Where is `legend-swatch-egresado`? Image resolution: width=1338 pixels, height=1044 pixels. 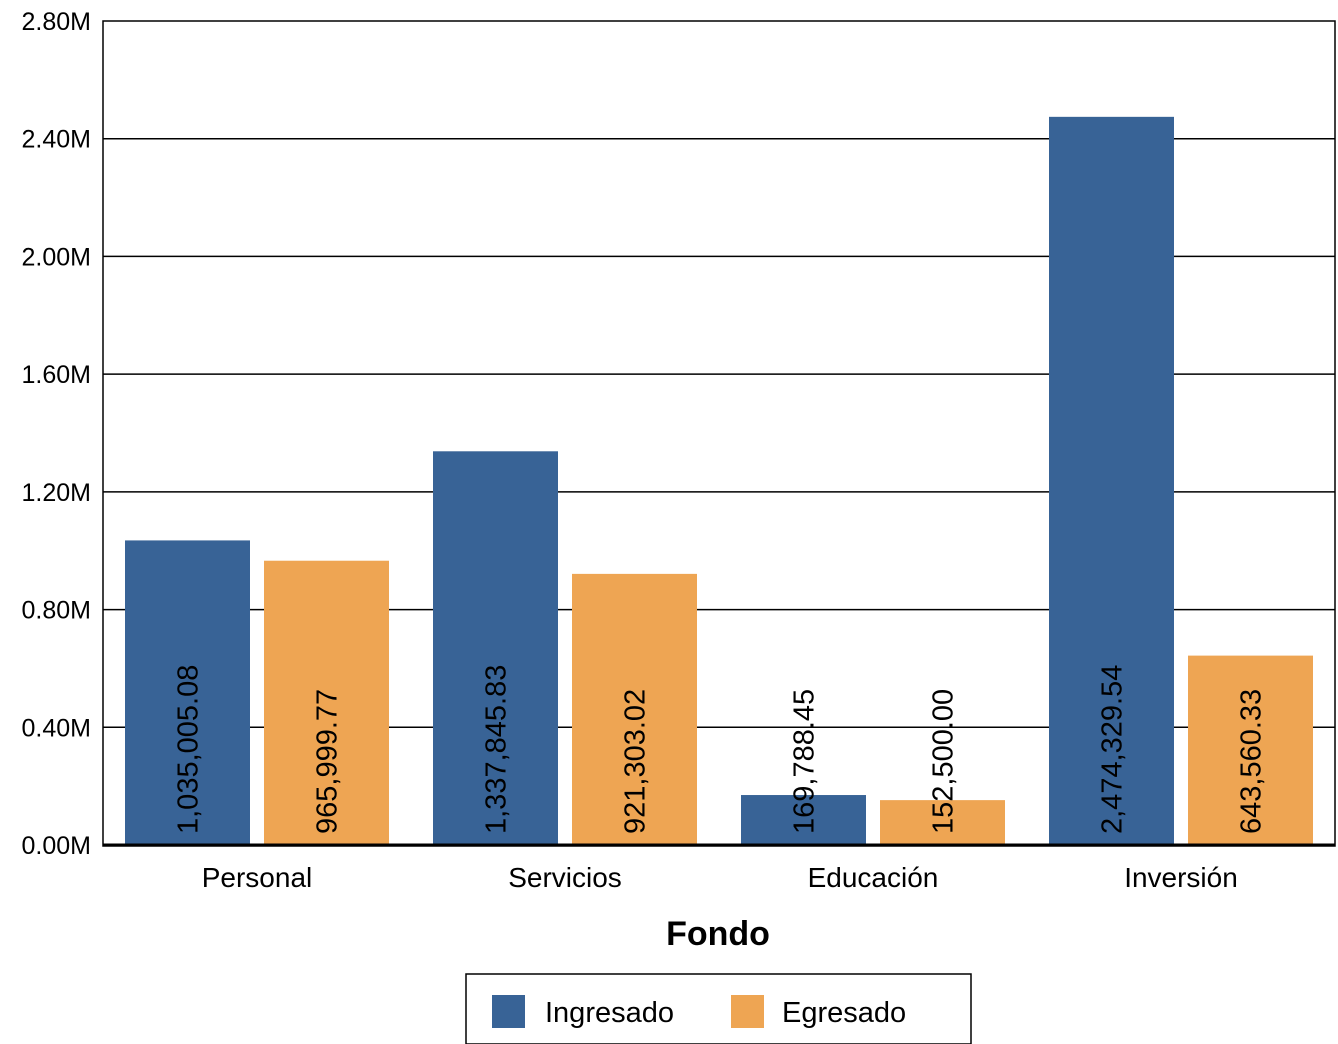 legend-swatch-egresado is located at coordinates (747, 1011).